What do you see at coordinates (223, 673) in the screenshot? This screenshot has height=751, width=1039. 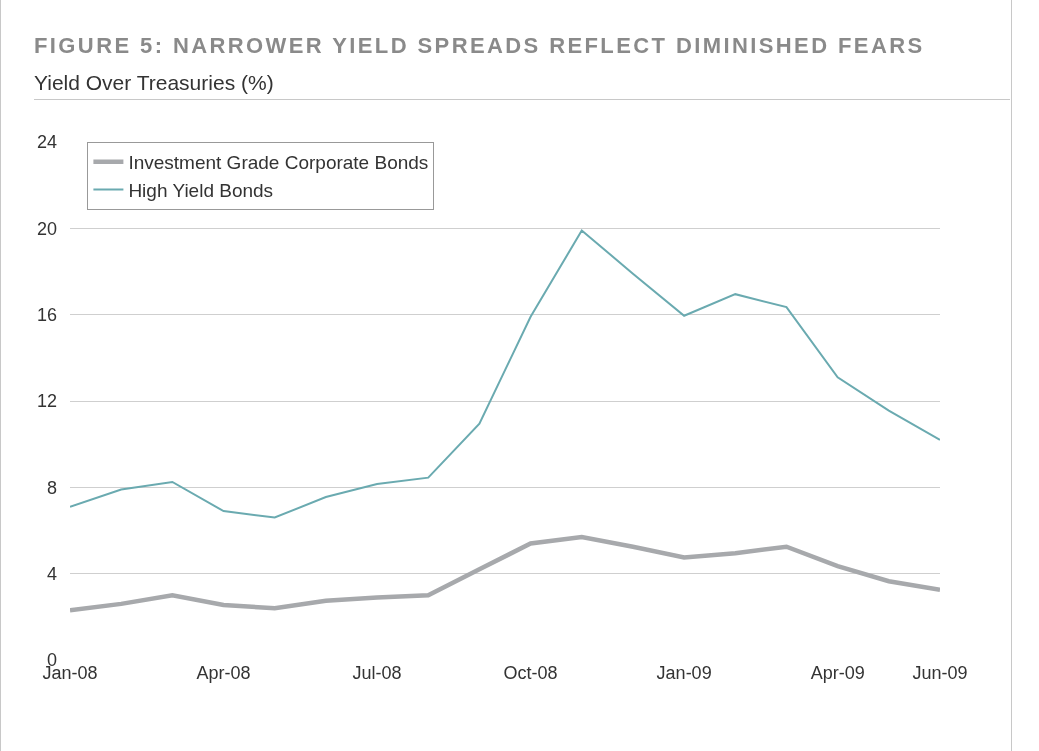 I see `x-tick-label: Apr-08` at bounding box center [223, 673].